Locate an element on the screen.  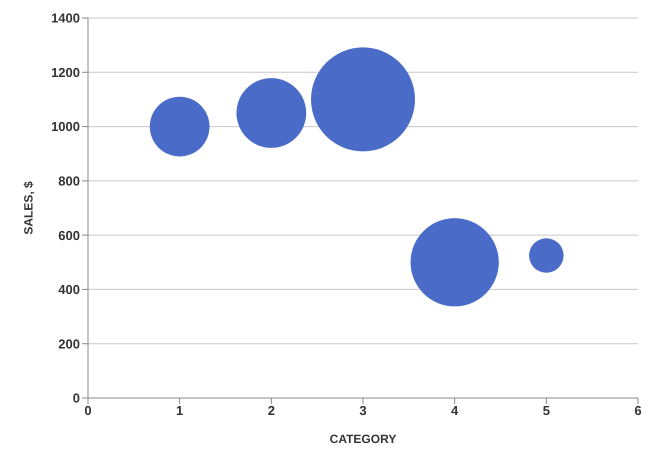
x-tick-label: 4 is located at coordinates (455, 410).